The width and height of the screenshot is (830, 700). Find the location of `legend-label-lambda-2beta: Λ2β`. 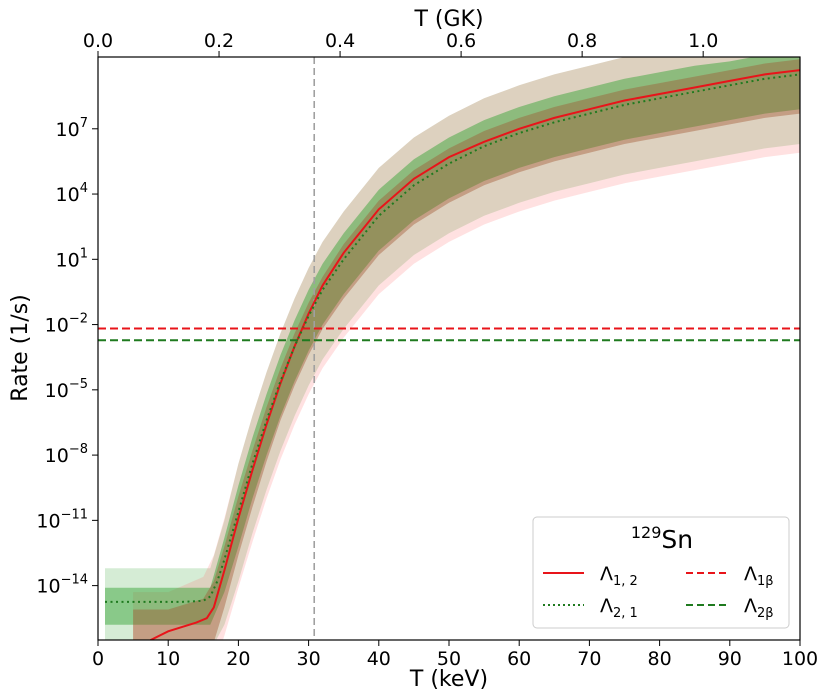

legend-label-lambda-2beta: Λ2β is located at coordinates (759, 608).